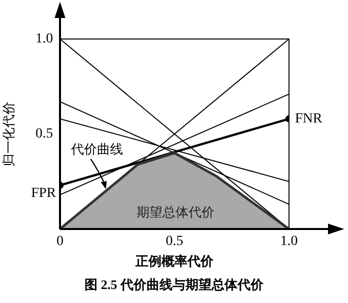 The image size is (348, 303). What do you see at coordinates (96, 149) in the screenshot?
I see `annotation: 代价曲线` at bounding box center [96, 149].